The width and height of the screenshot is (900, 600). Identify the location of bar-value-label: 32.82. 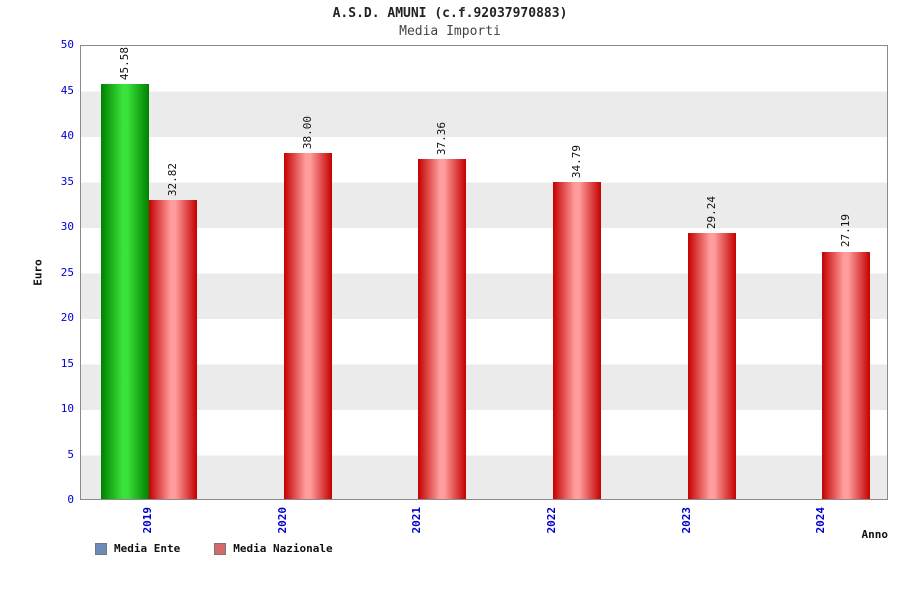
(172, 180).